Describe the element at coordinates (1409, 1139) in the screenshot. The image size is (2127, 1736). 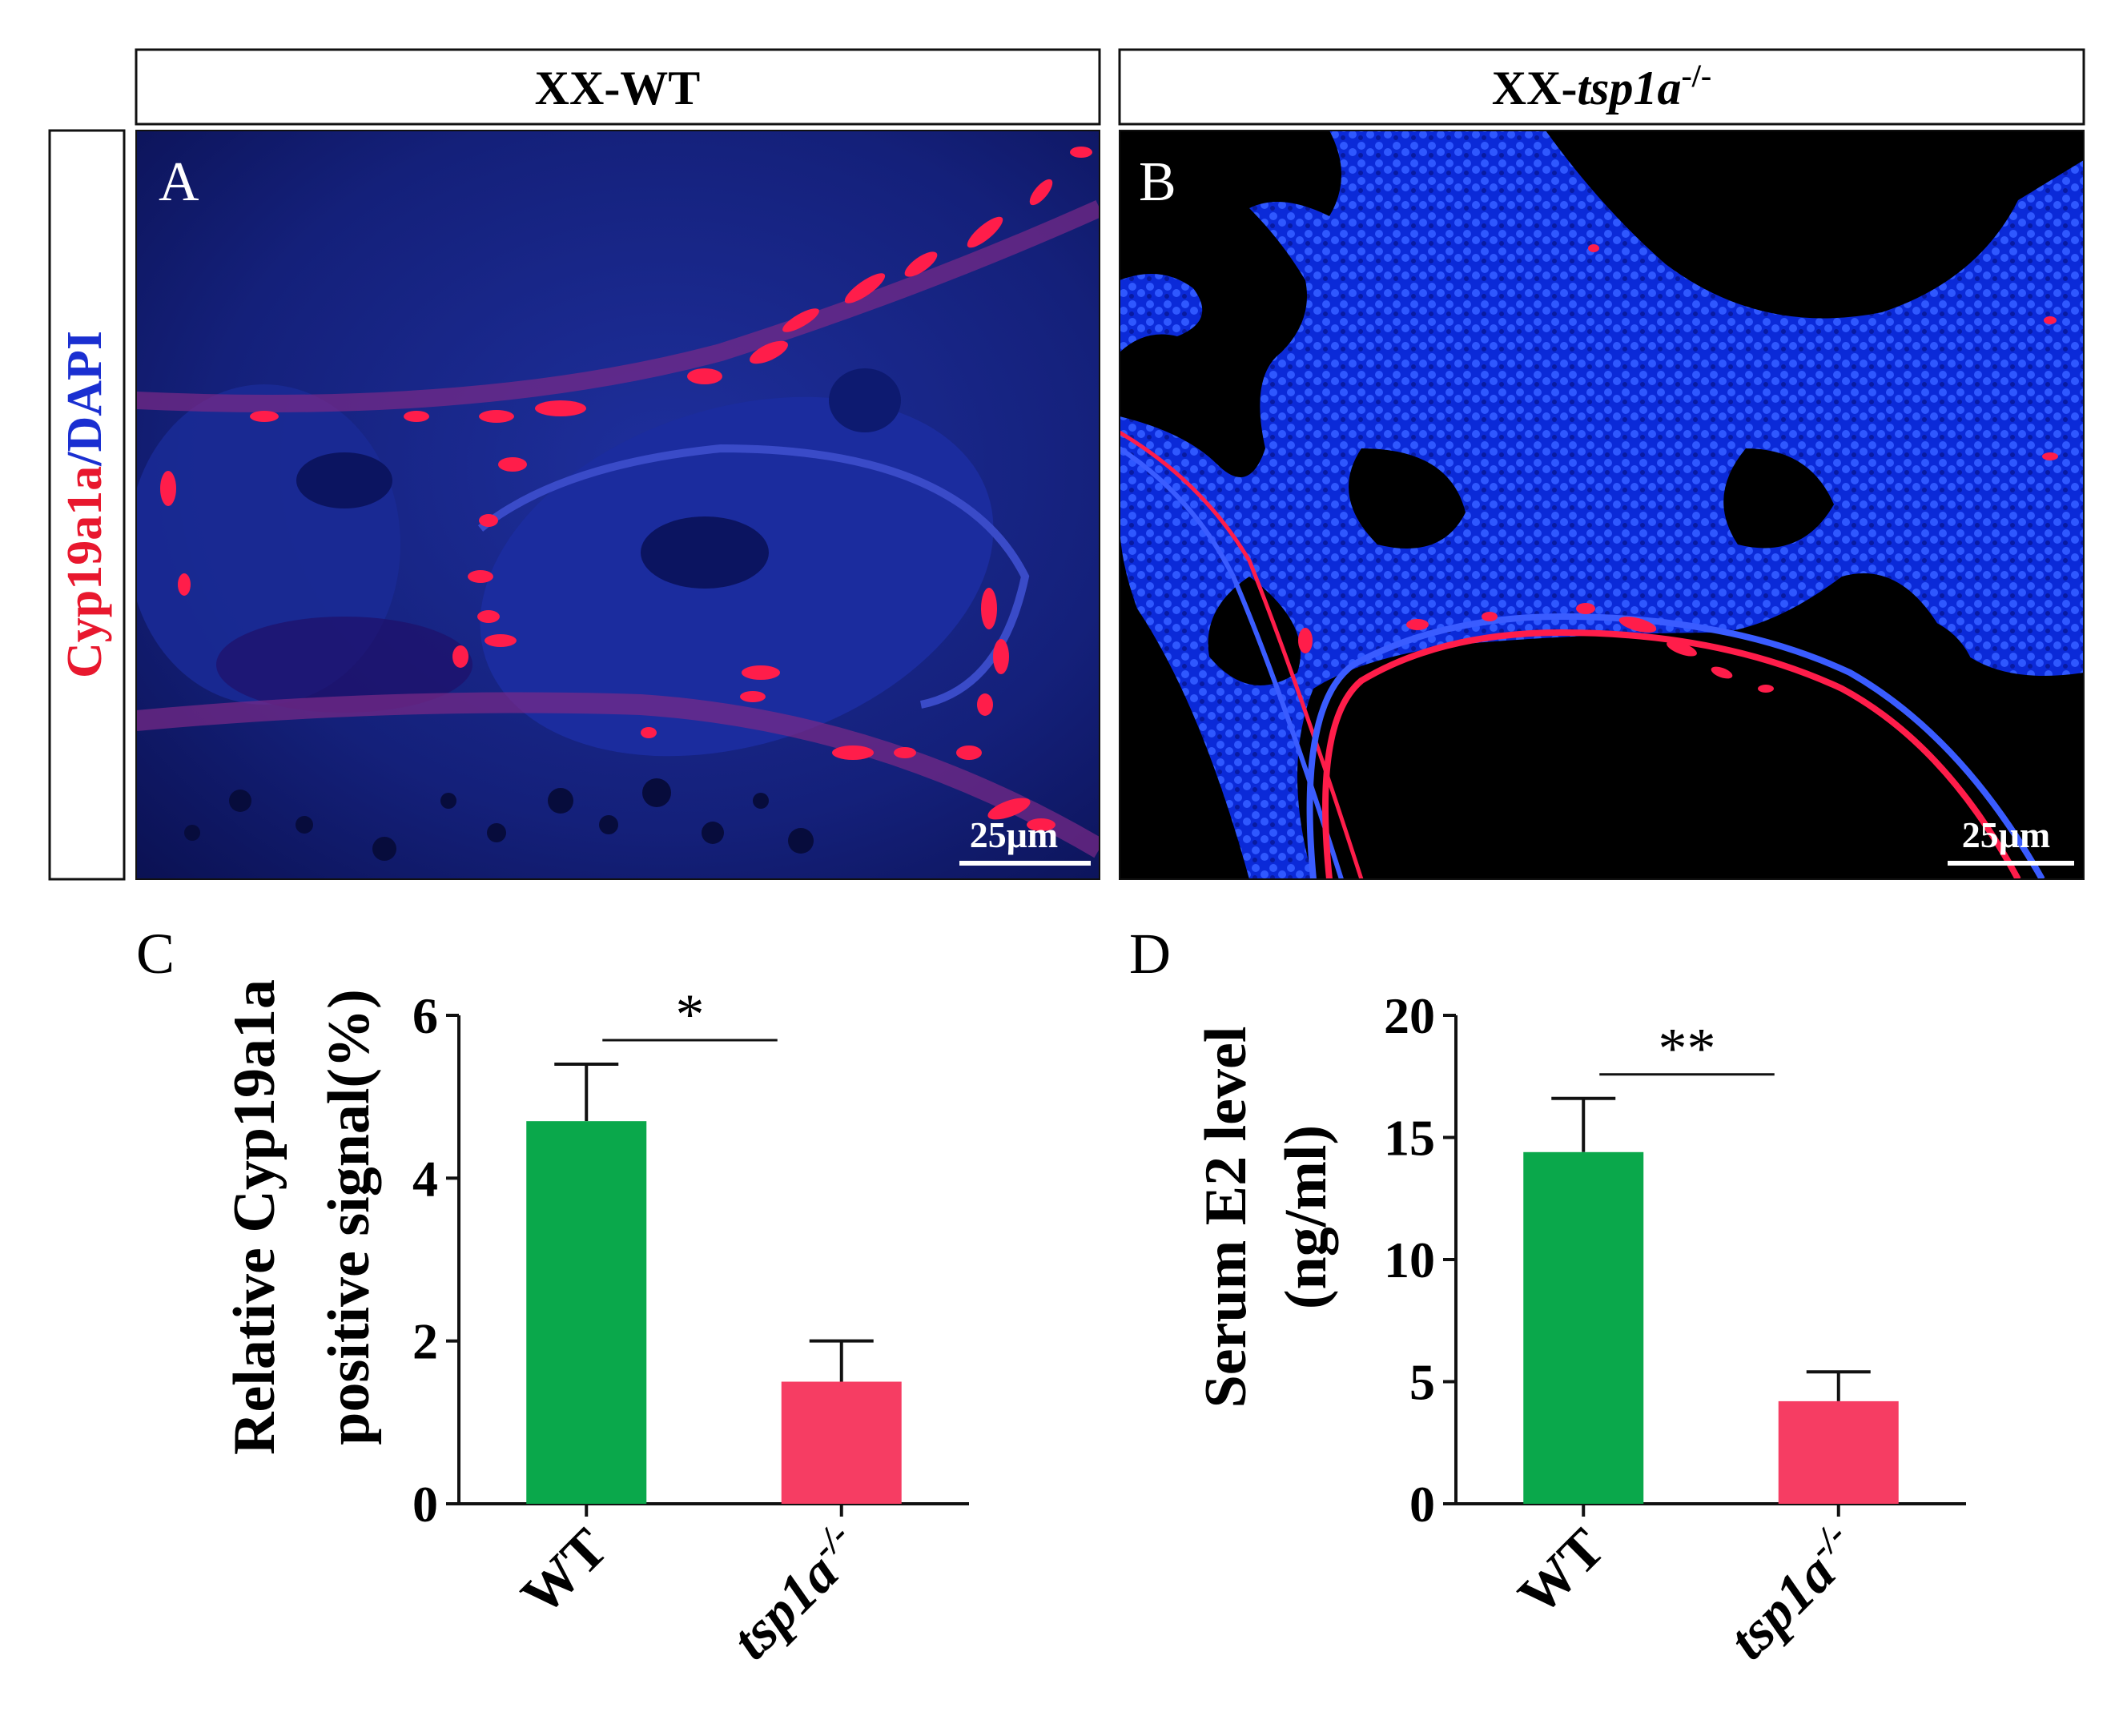
I see `y-tick-label: 15` at that location.